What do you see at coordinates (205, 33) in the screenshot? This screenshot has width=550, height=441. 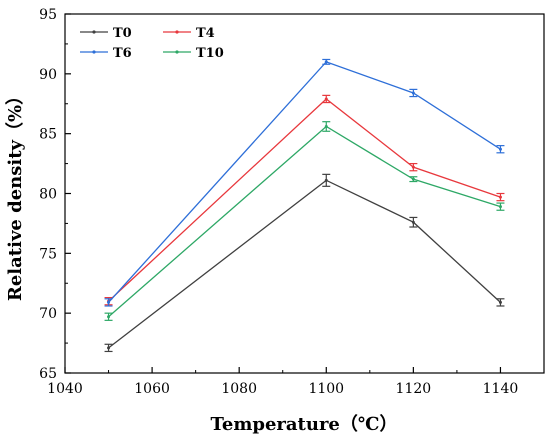 I see `legend-label: T4` at bounding box center [205, 33].